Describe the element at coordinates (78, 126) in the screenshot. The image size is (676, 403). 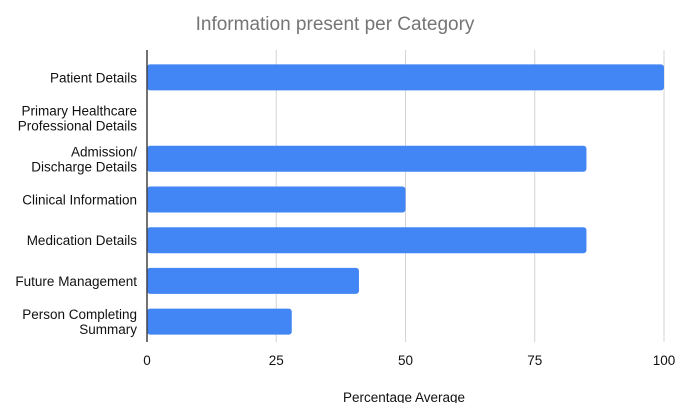
I see `category-label: Professional Details` at that location.